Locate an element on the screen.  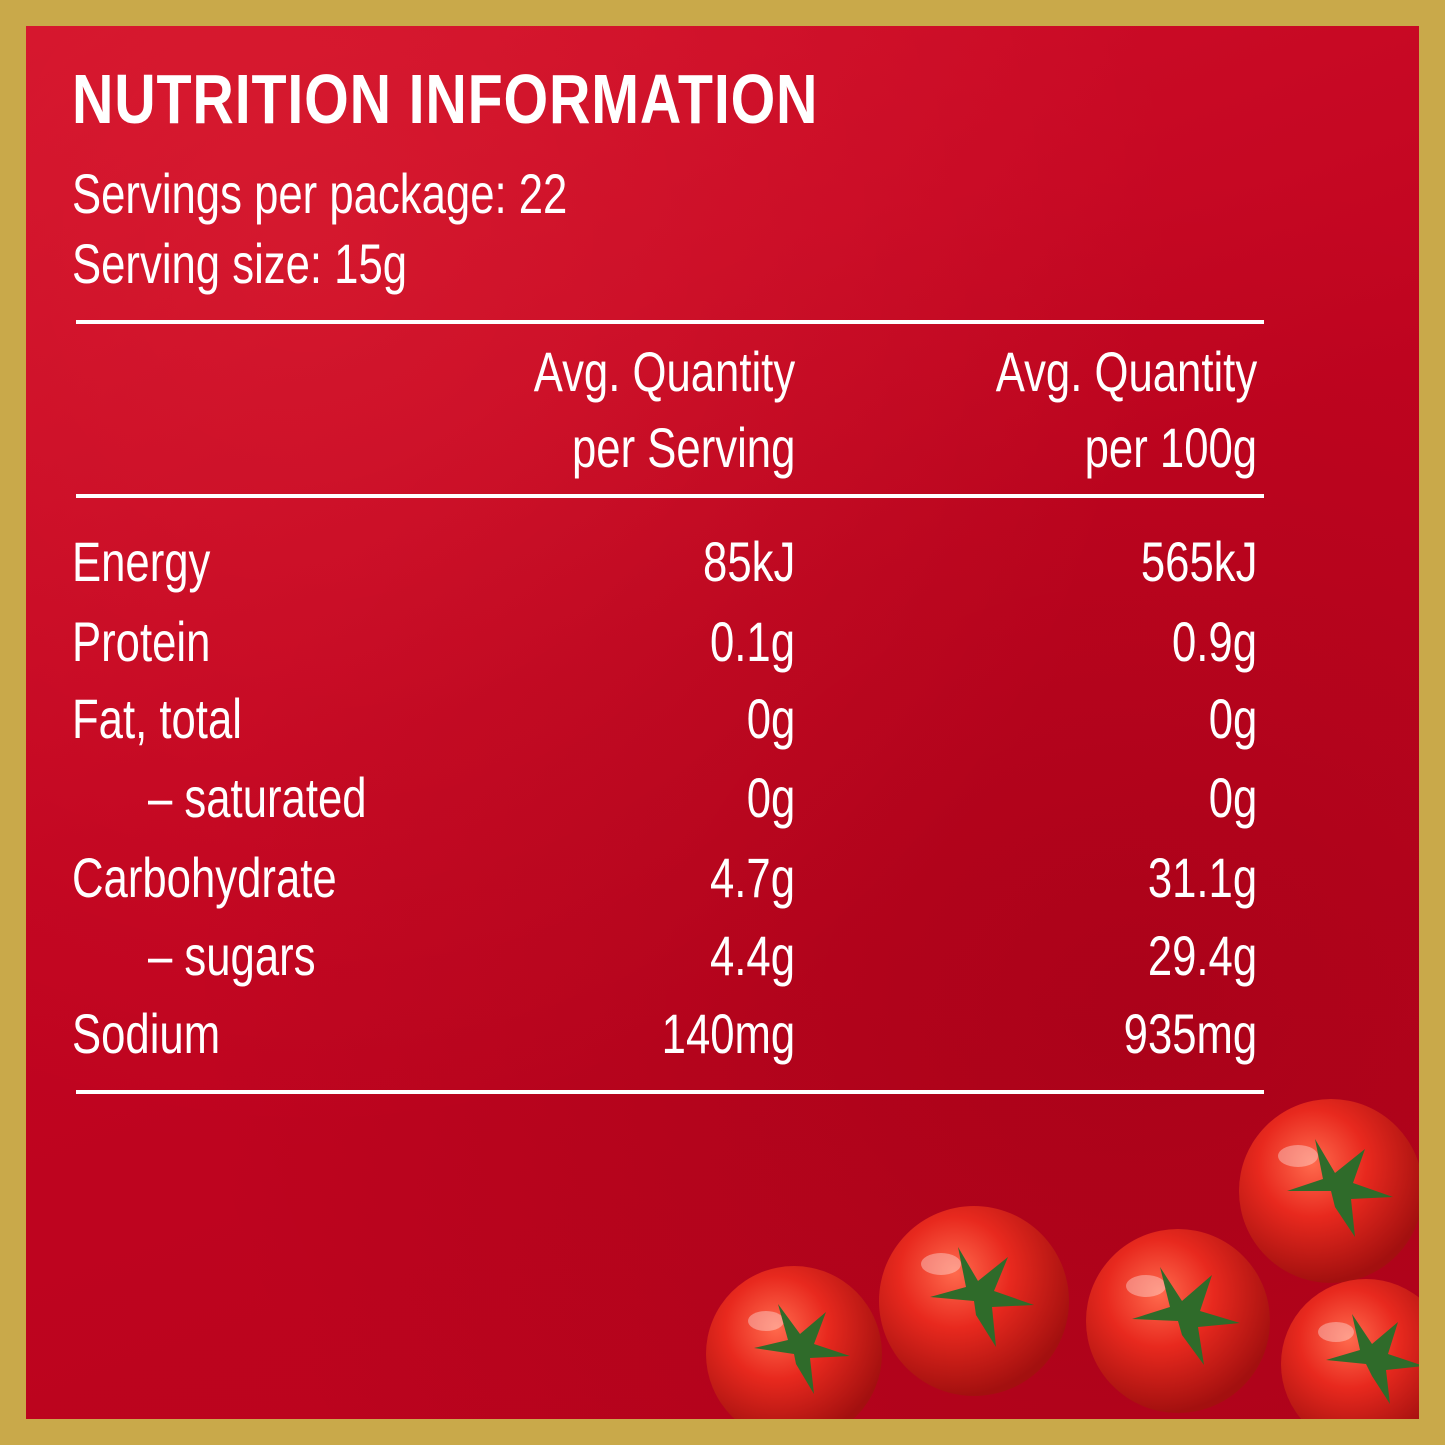
table-top-rule is located at coordinates (670, 322).